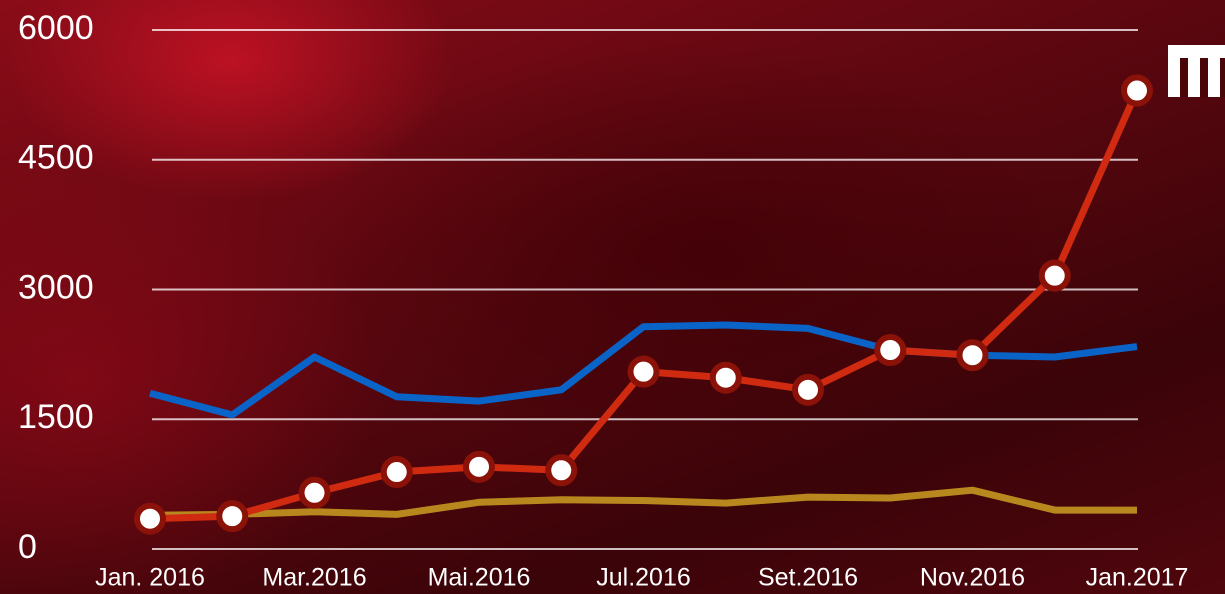 This screenshot has width=1225, height=594. I want to click on x-tick-label: Set.2016, so click(808, 578).